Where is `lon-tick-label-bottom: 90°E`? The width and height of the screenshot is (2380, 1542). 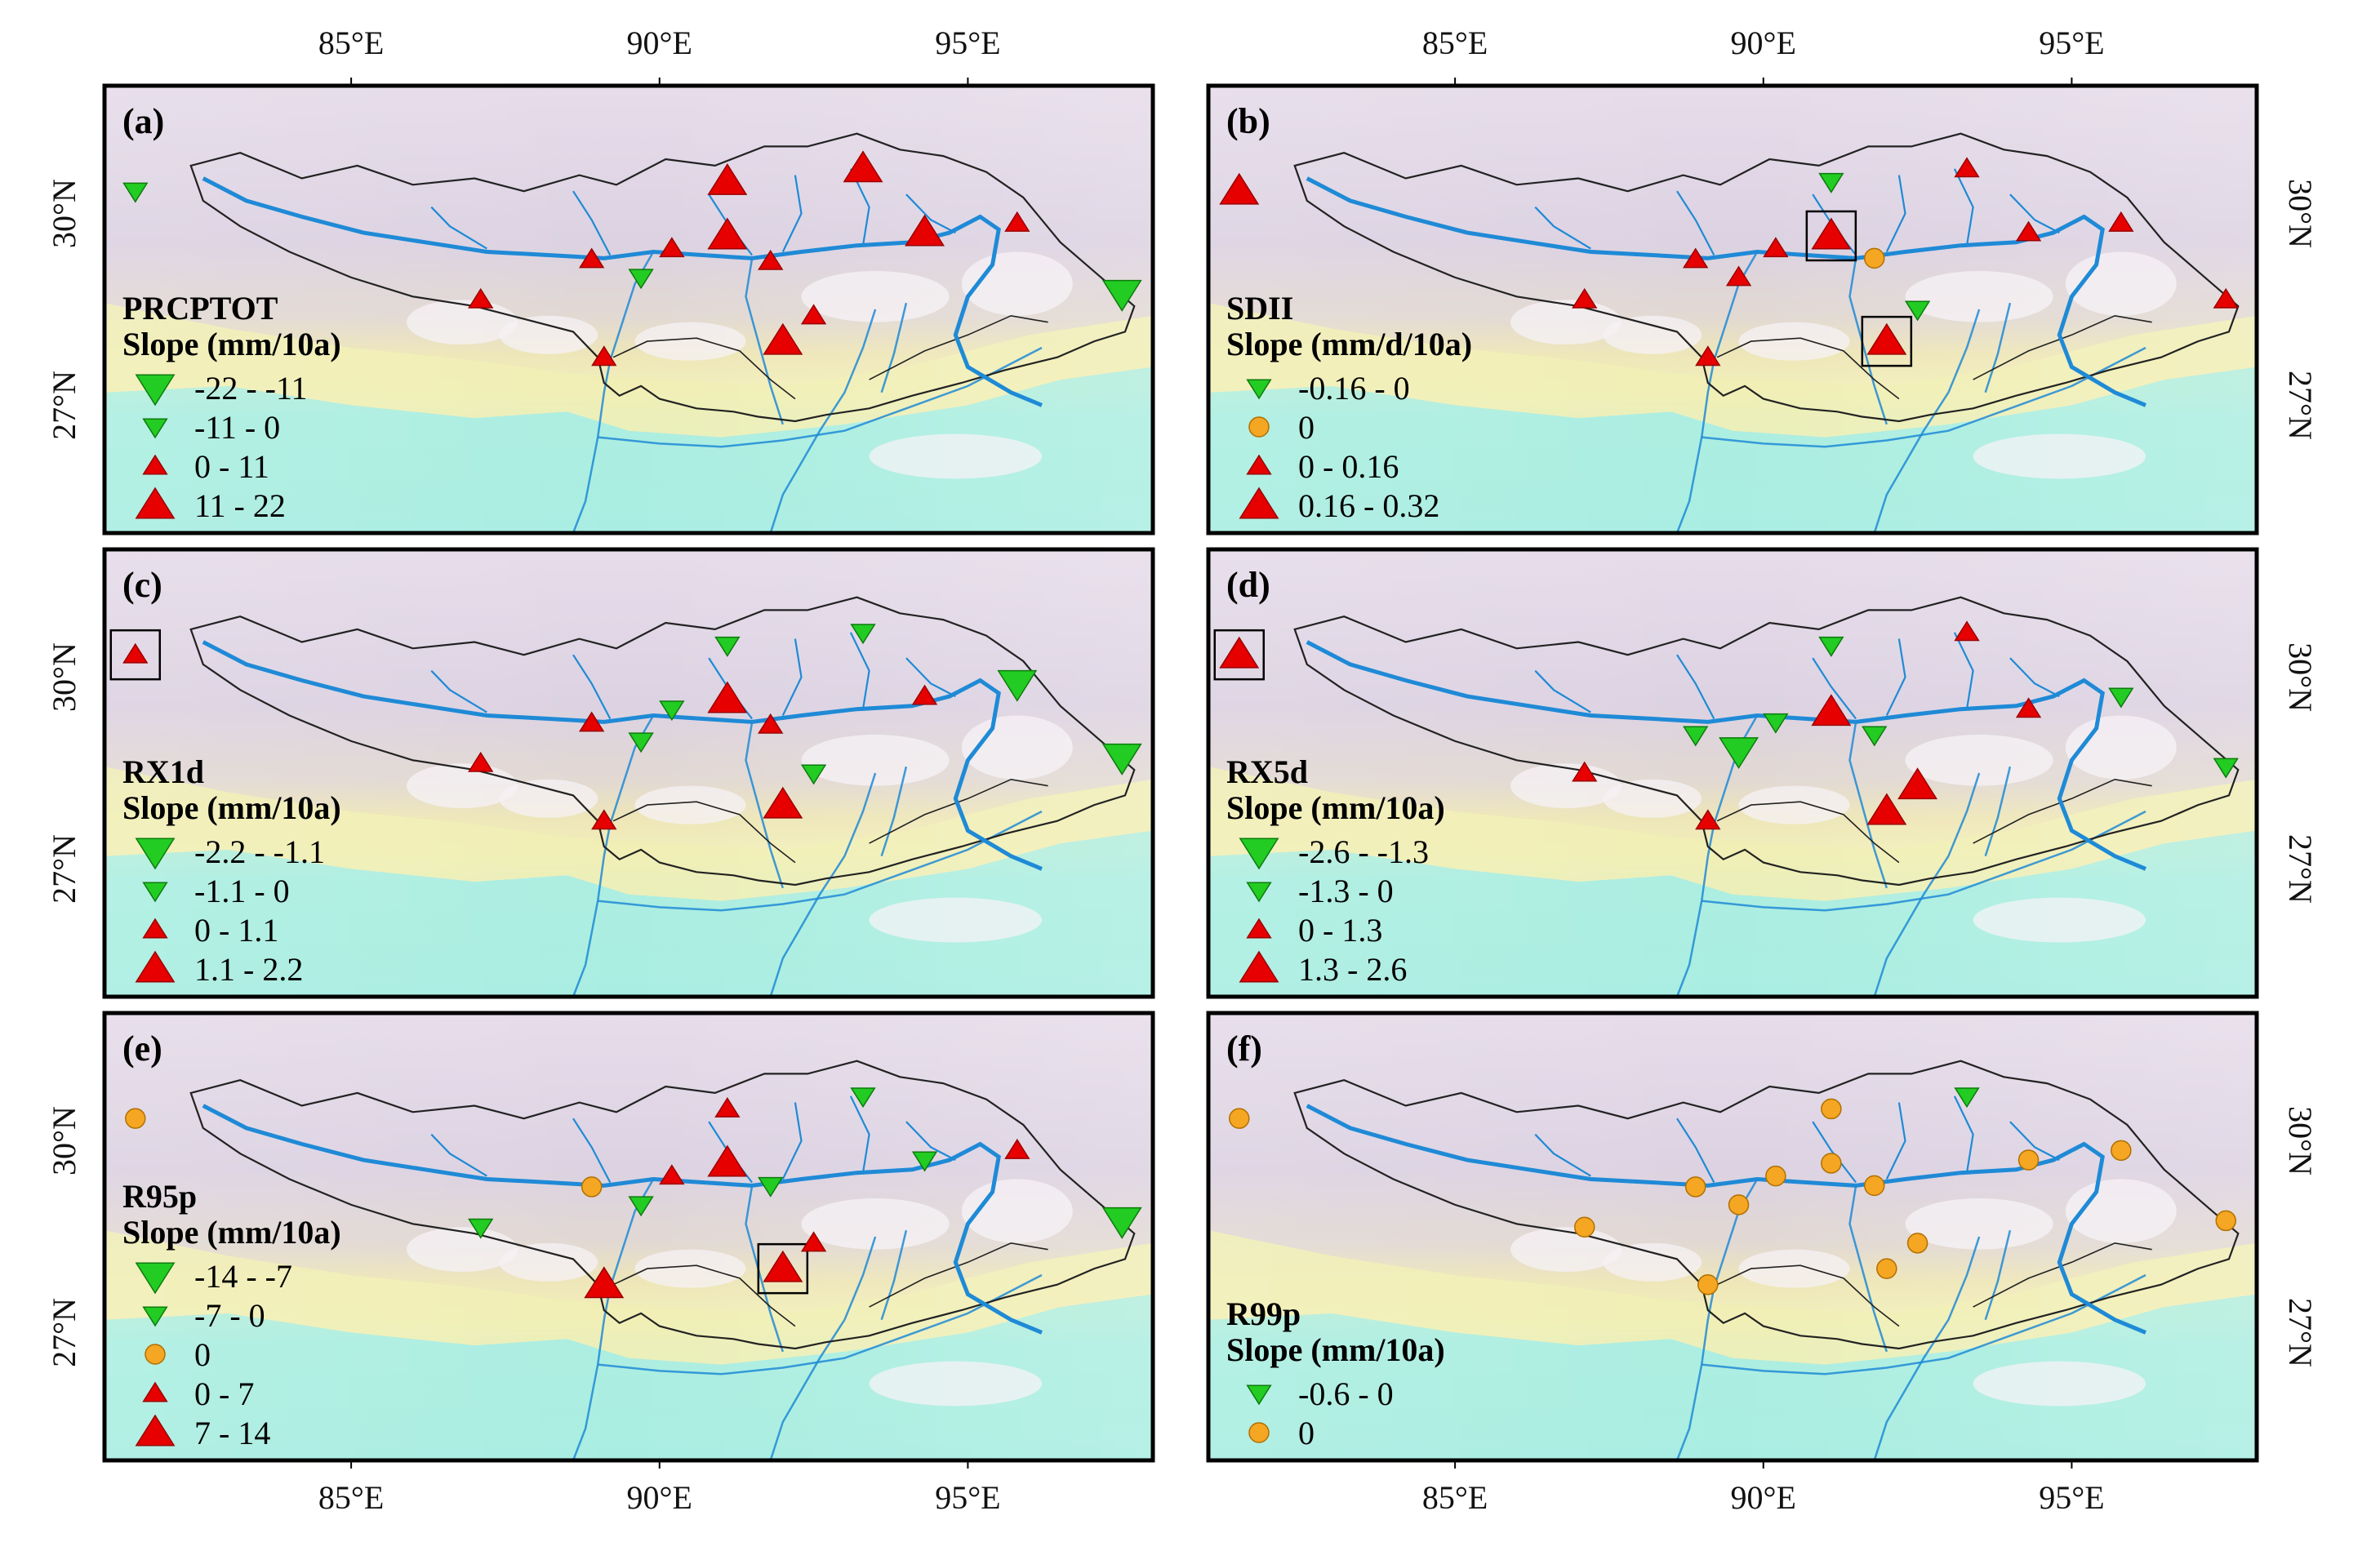
lon-tick-label-bottom: 90°E is located at coordinates (1764, 1497).